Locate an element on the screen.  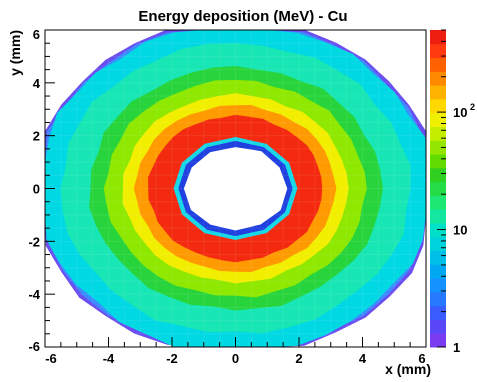
center-hole is located at coordinates (235, 189).